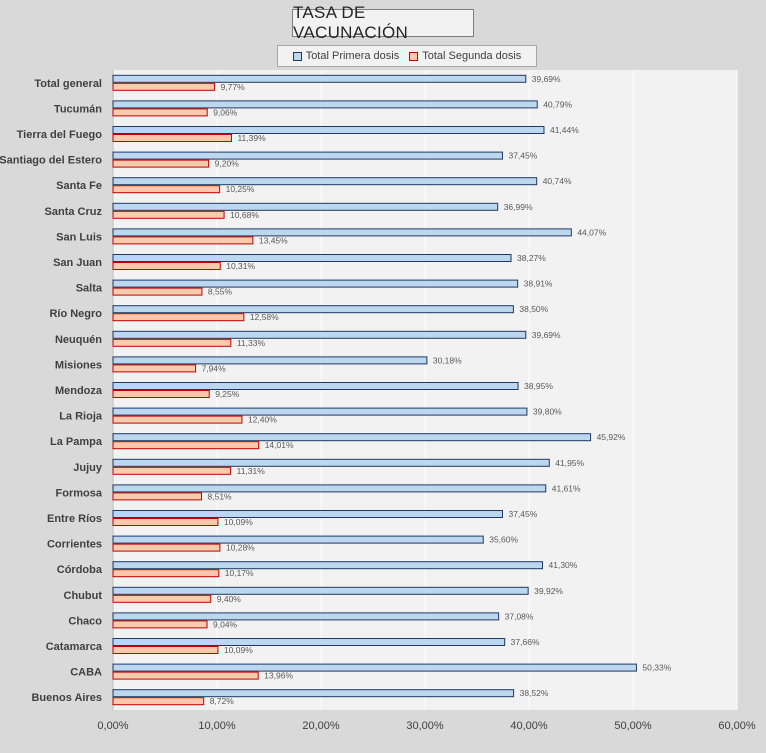  I want to click on data-label-first-dose: 50,33%, so click(656, 668).